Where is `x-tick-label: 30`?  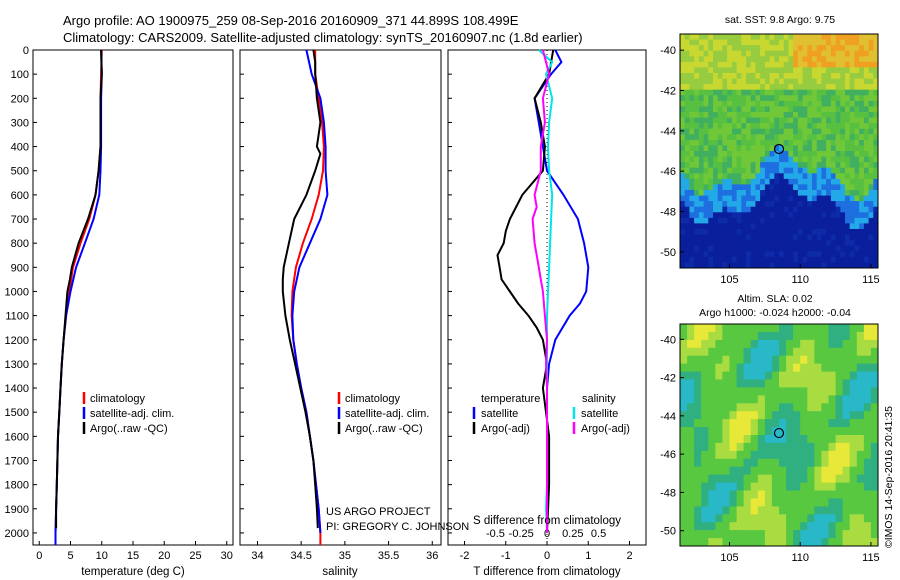
x-tick-label: 30 is located at coordinates (227, 556).